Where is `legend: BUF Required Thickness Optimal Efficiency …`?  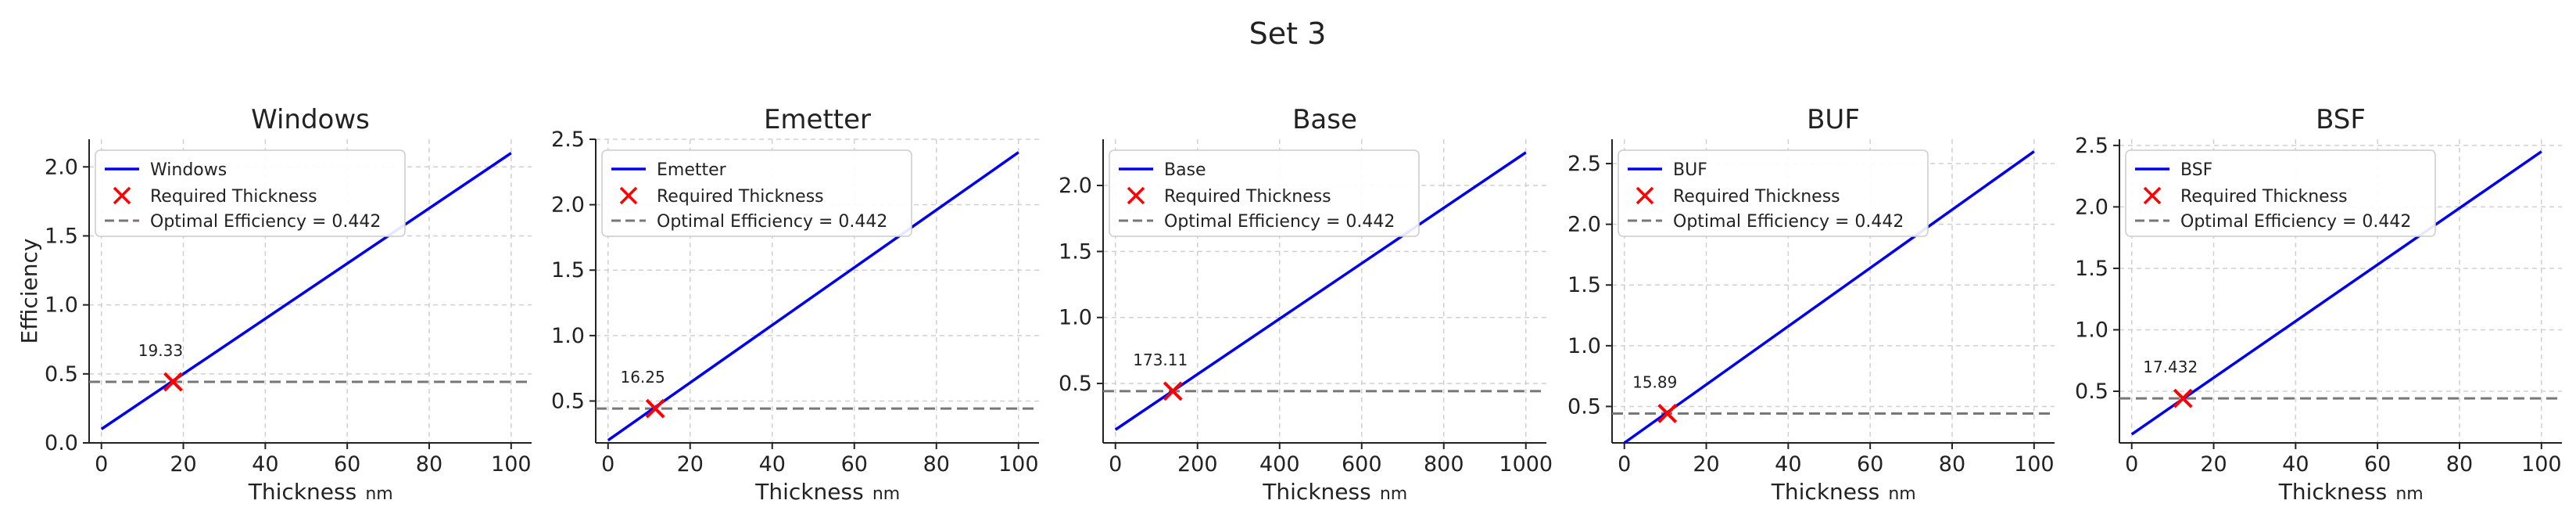 legend: BUF Required Thickness Optimal Efficiency … is located at coordinates (1773, 193).